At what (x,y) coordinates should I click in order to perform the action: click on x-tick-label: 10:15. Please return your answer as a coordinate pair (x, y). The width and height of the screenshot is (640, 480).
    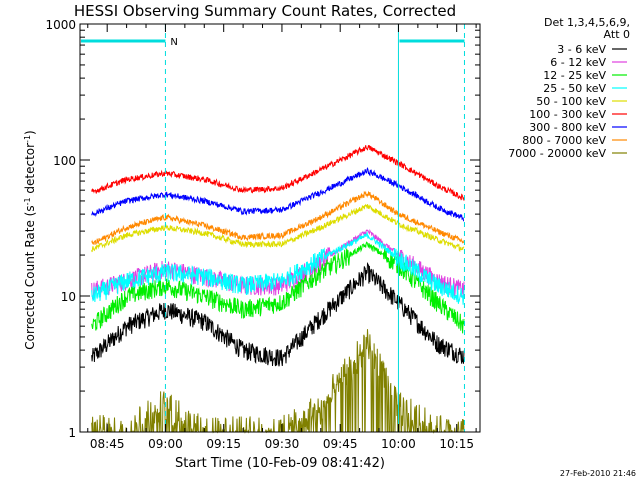
    Looking at the image, I should click on (456, 444).